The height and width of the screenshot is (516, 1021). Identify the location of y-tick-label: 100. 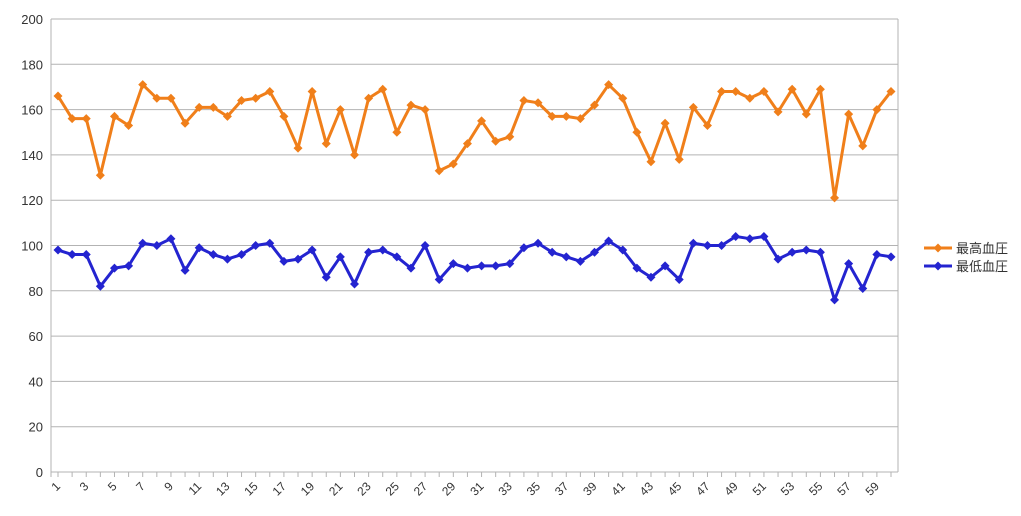
(32, 246).